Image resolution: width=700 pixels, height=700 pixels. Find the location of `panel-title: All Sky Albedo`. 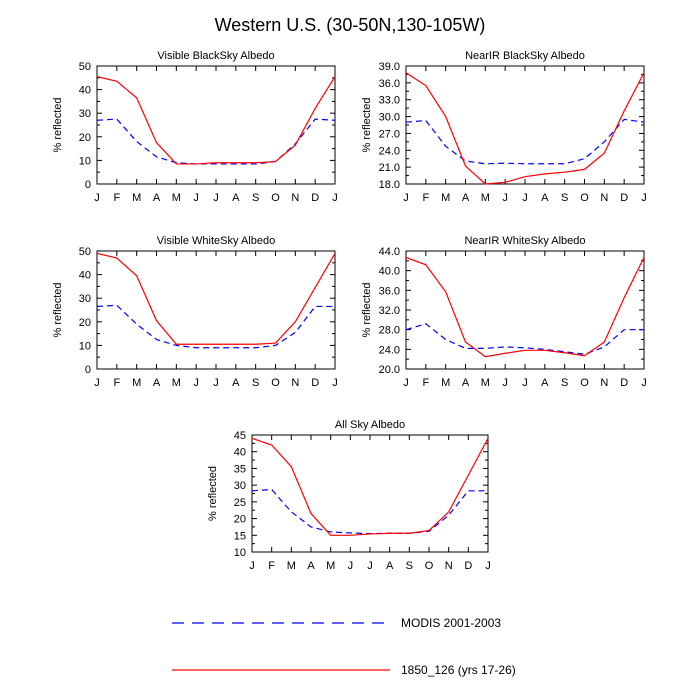

panel-title: All Sky Albedo is located at coordinates (370, 425).